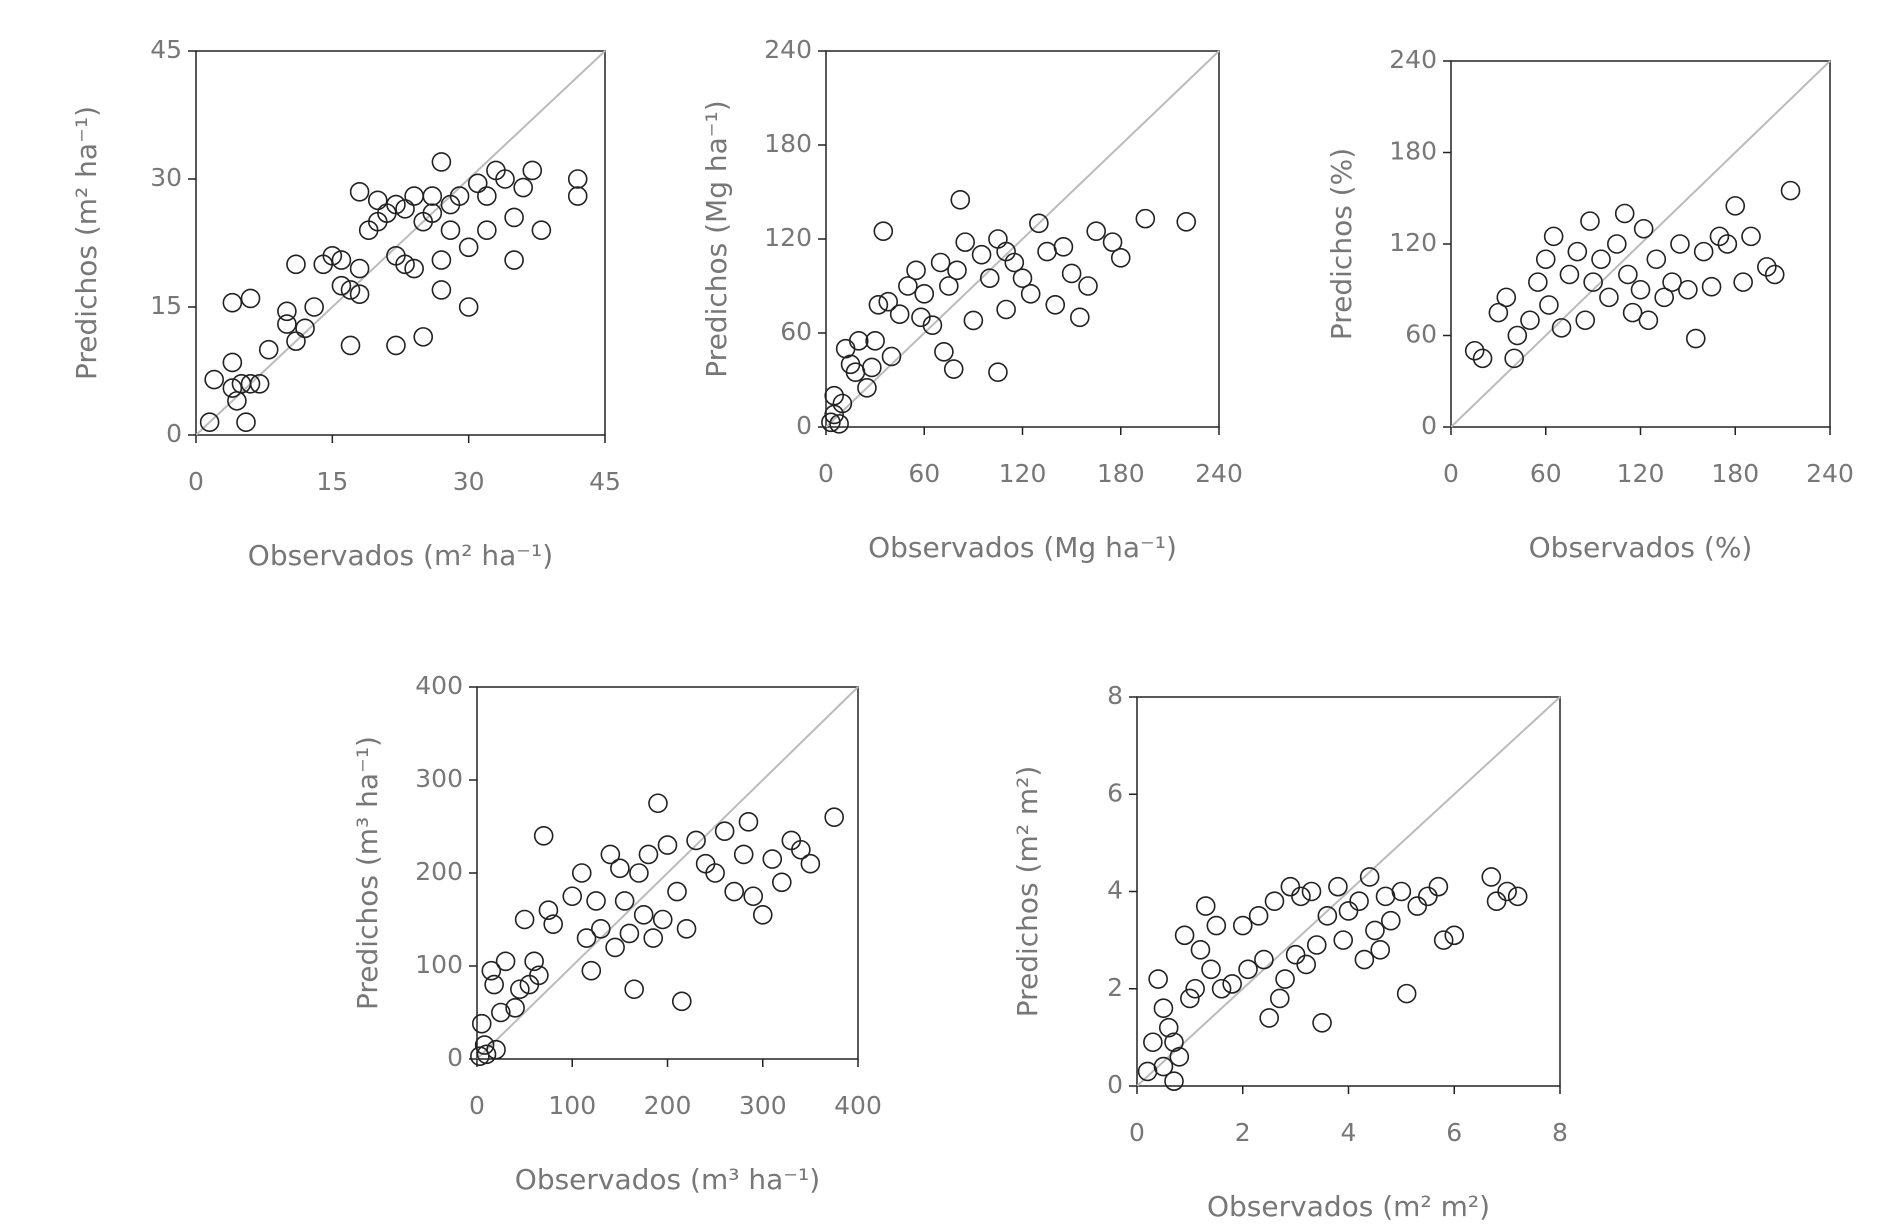 The image size is (1895, 1229). I want to click on y-axis-label: Predichos (%), so click(1341, 244).